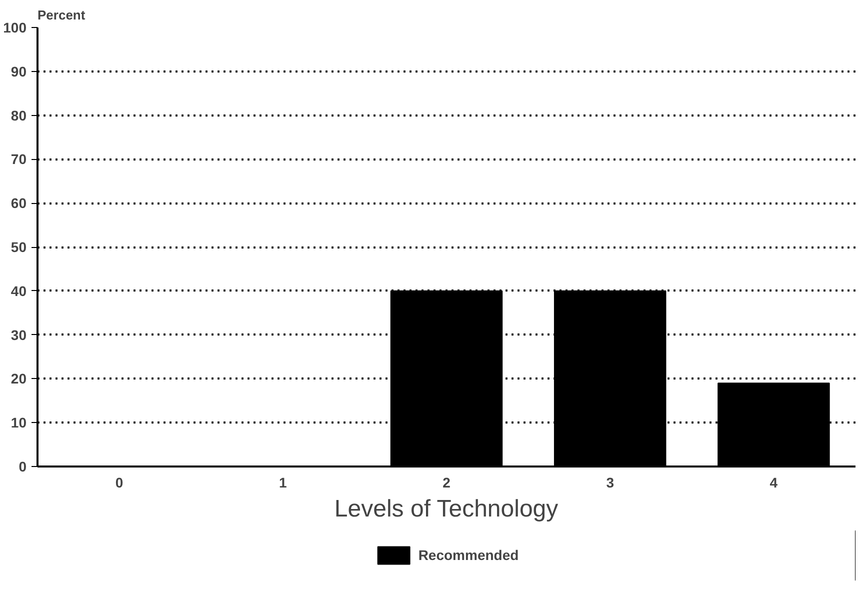  I want to click on y-tick-label: 100, so click(15, 28).